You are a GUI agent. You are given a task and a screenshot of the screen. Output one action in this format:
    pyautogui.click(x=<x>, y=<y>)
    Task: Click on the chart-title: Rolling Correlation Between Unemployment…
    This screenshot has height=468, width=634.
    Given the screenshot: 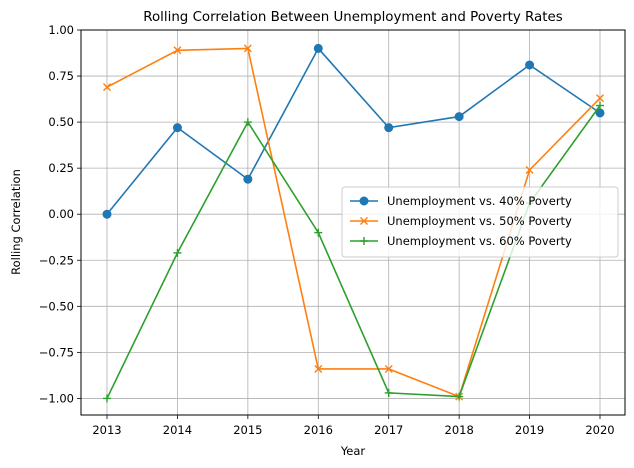 What is the action you would take?
    pyautogui.click(x=352, y=17)
    